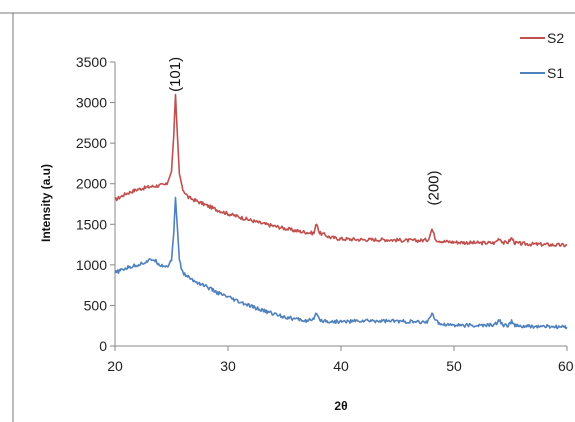 The height and width of the screenshot is (422, 575). Describe the element at coordinates (91, 224) in the screenshot. I see `y-tick-label: 1500` at that location.